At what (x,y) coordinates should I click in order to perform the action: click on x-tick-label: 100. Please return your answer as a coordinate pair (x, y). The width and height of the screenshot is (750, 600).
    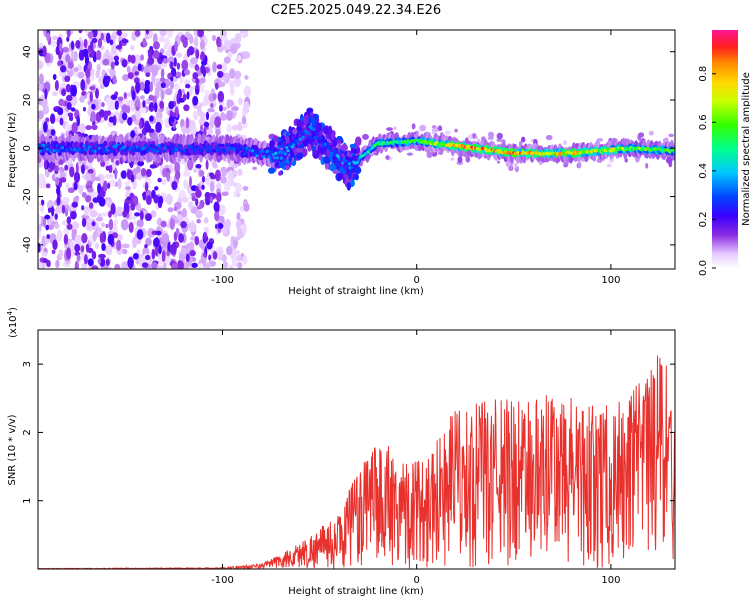
    Looking at the image, I should click on (610, 580).